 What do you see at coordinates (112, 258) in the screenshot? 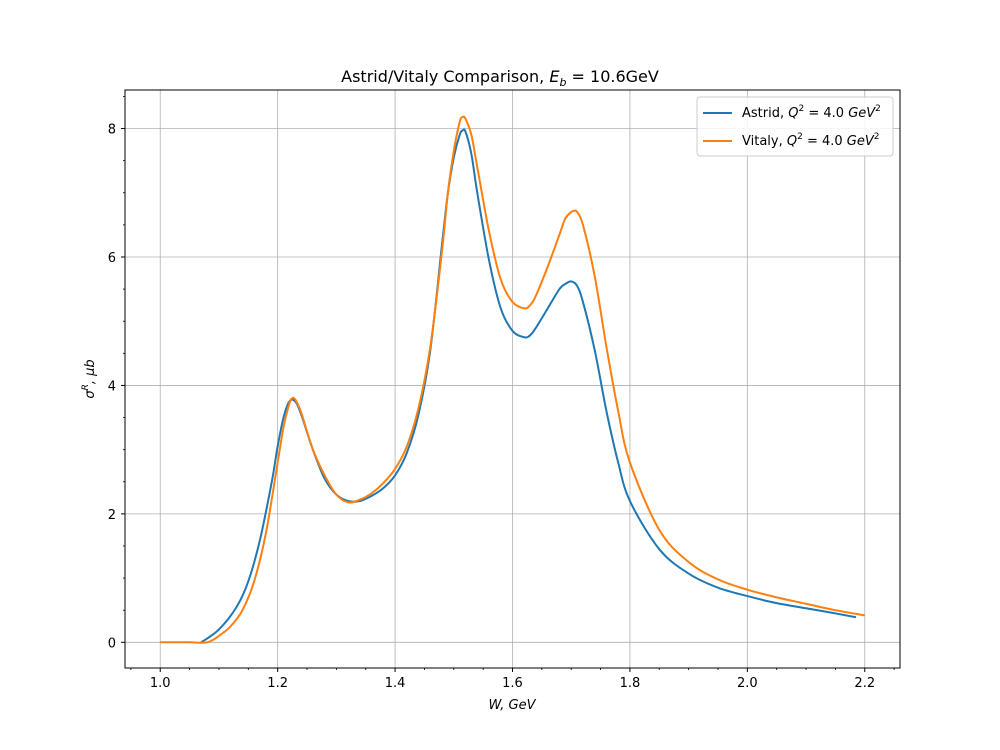
I see `y-tick-label: 6` at bounding box center [112, 258].